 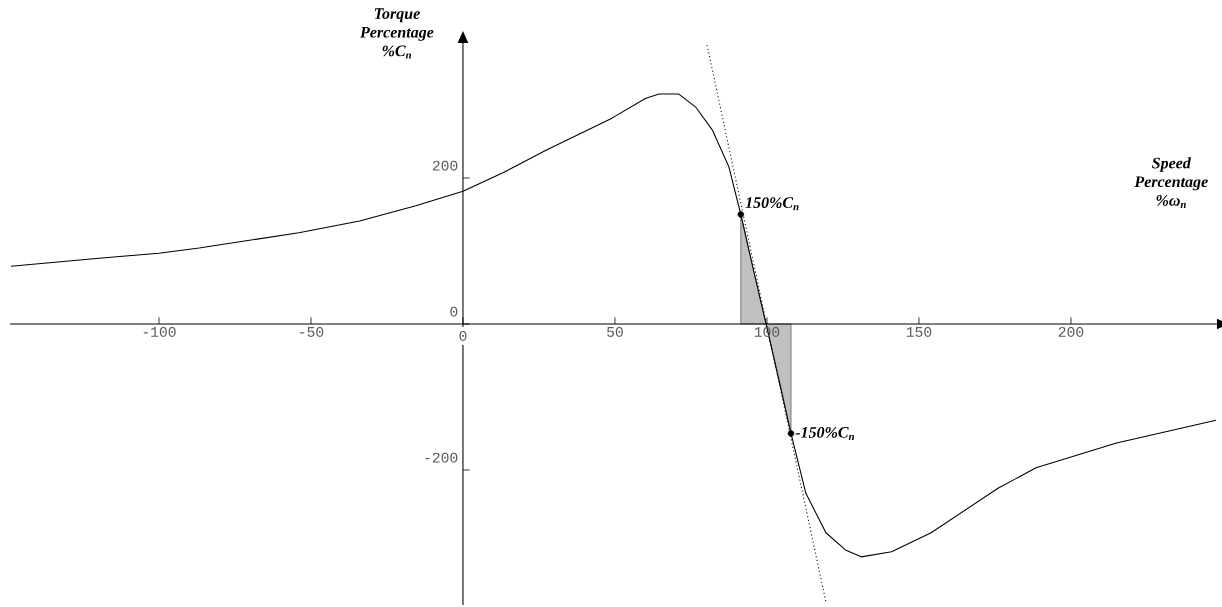 What do you see at coordinates (1071, 331) in the screenshot?
I see `x-tick-label: 200` at bounding box center [1071, 331].